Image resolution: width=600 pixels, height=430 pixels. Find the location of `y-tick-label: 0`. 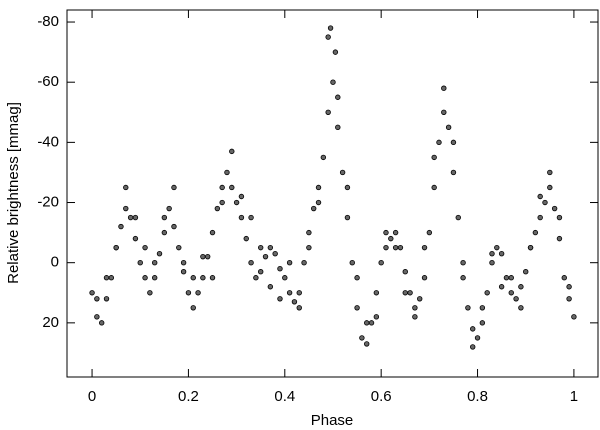

y-tick-label: 0 is located at coordinates (55, 262).